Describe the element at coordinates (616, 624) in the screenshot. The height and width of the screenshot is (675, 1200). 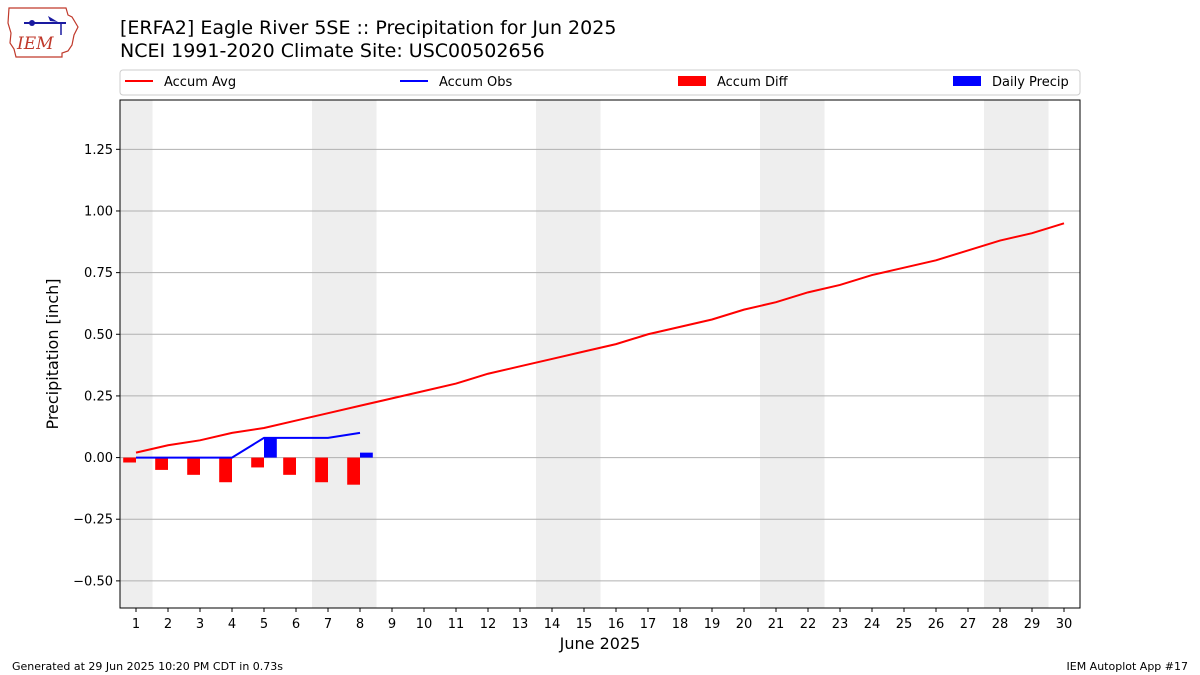
I see `x-tick-label: 16` at that location.